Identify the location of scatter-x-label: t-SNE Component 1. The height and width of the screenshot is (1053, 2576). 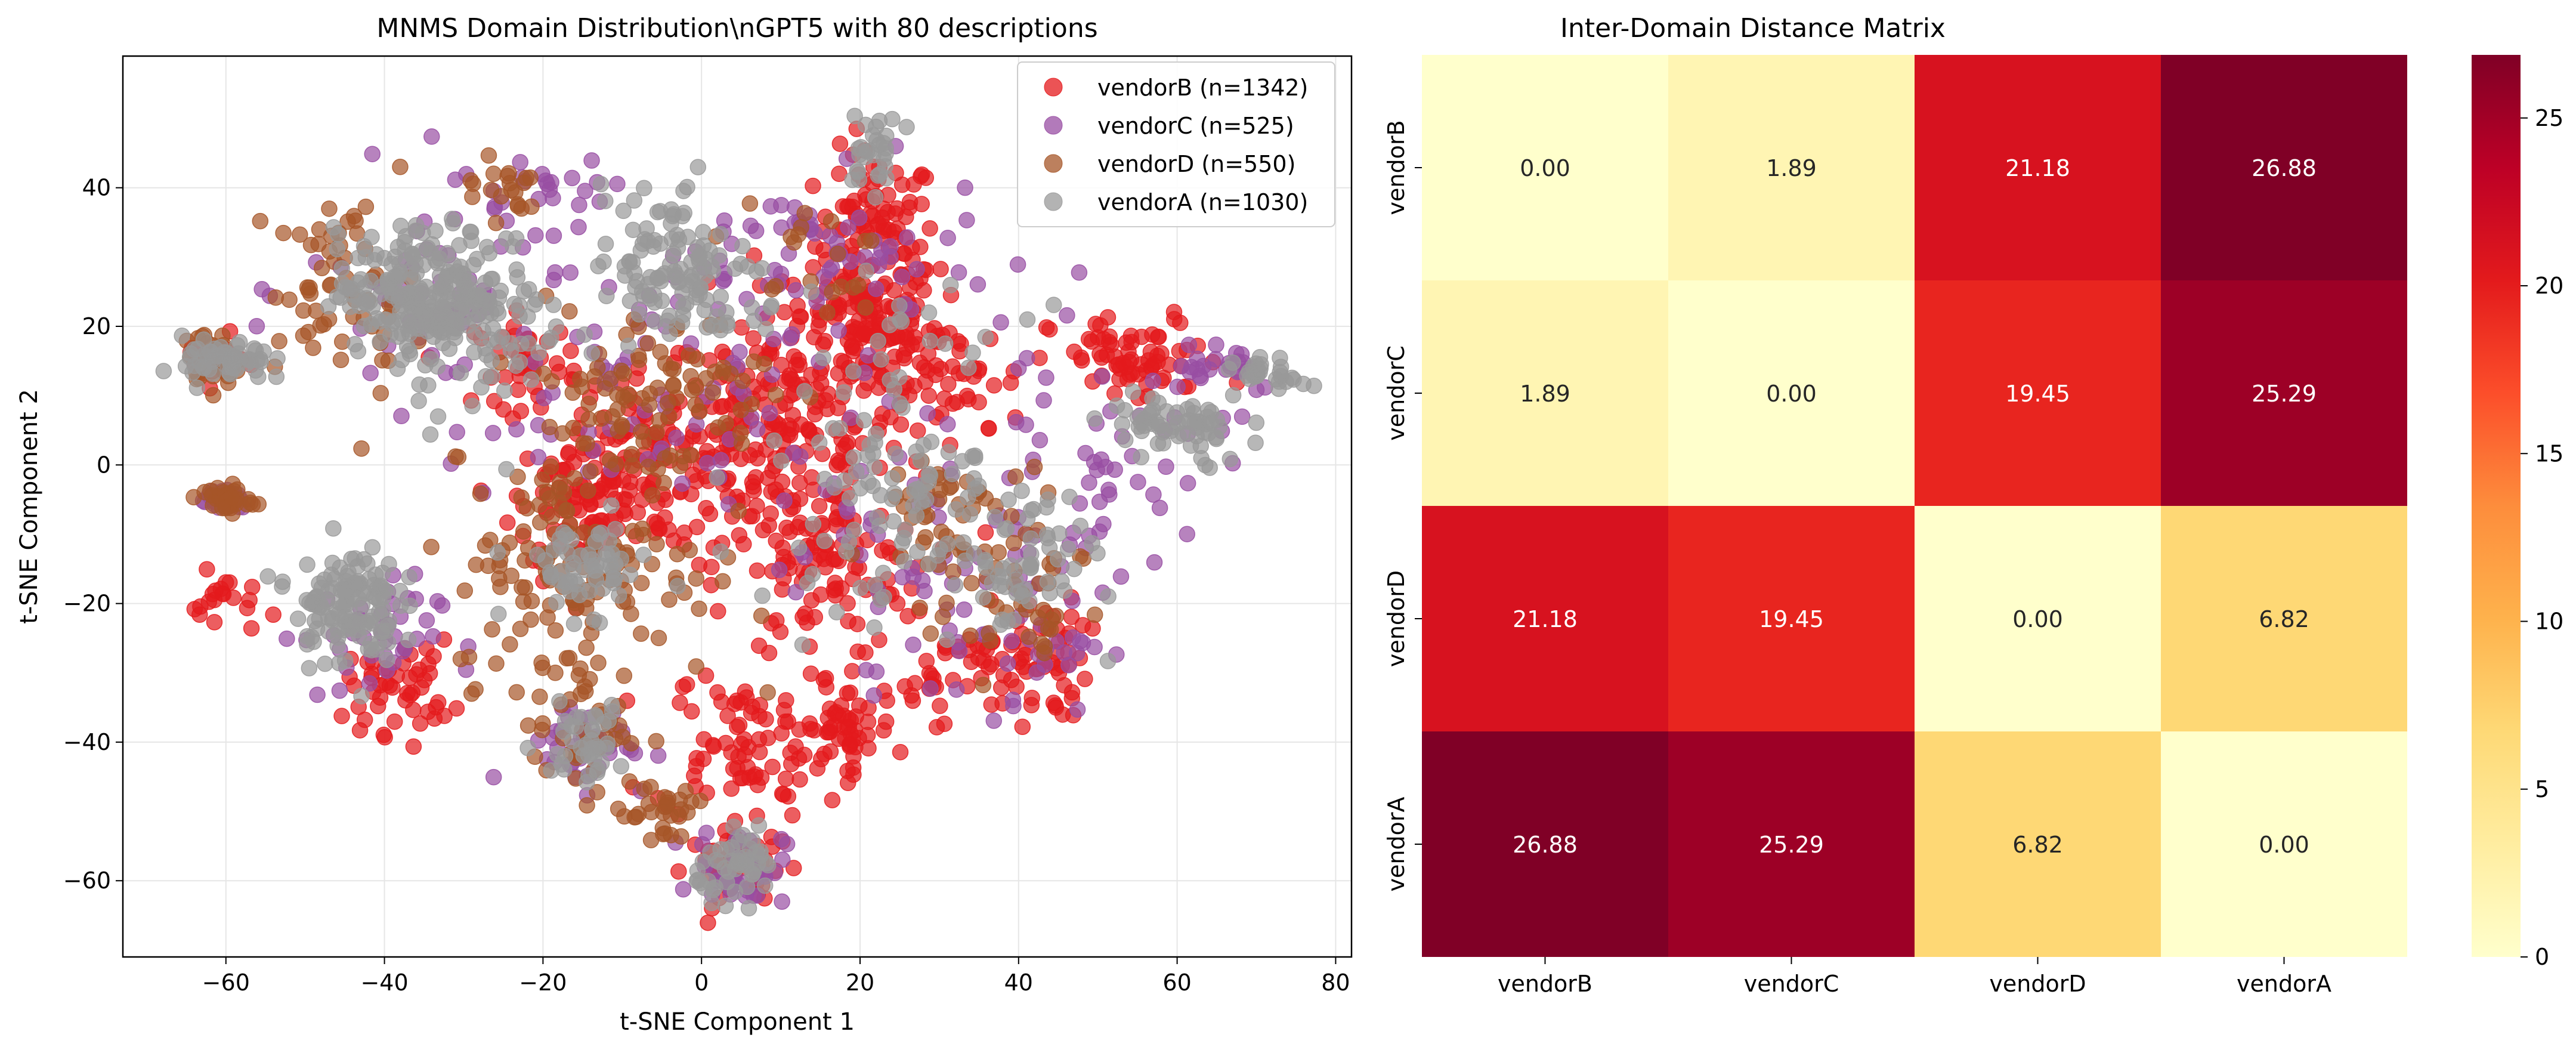
(737, 1022).